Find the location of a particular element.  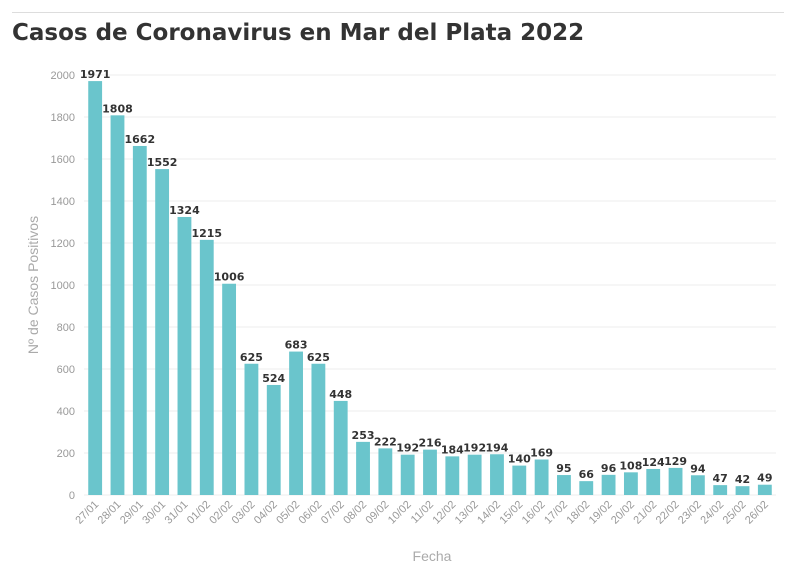

x-tick-label: 31/01 is located at coordinates (177, 513).